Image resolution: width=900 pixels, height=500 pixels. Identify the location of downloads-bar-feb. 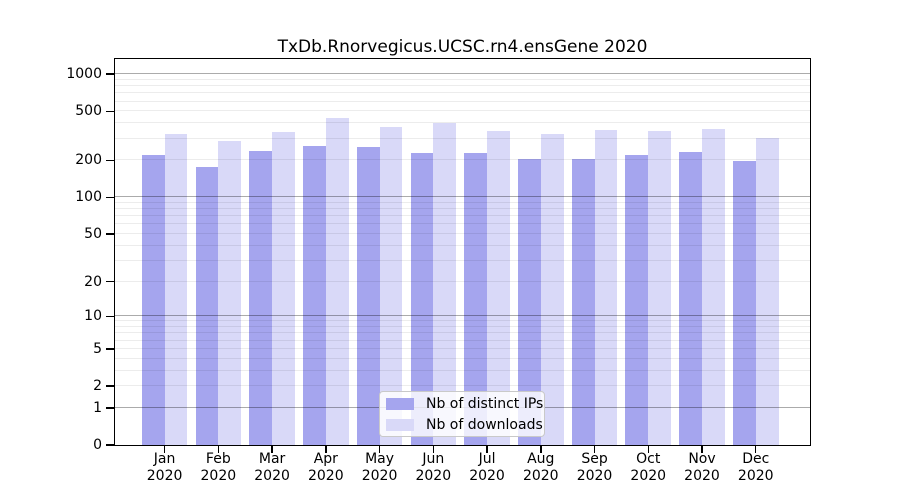
(230, 292).